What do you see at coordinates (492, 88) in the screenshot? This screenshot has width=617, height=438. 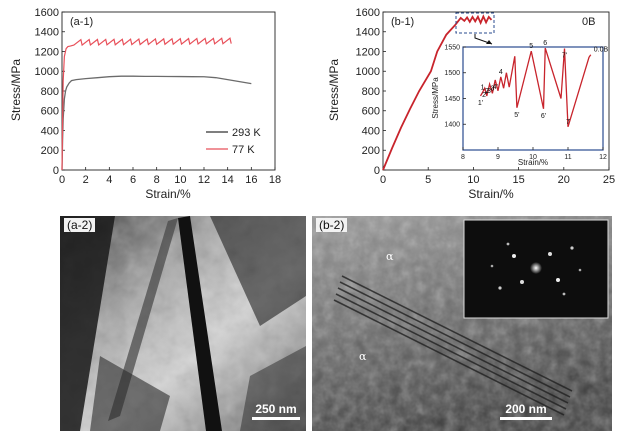 I see `inset-annotation: 3` at bounding box center [492, 88].